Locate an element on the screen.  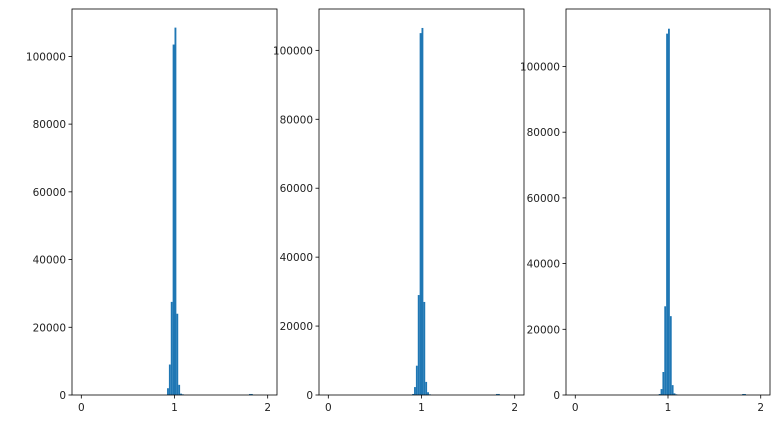
y-tick-label-1-2: 20000 is located at coordinates (49, 328).